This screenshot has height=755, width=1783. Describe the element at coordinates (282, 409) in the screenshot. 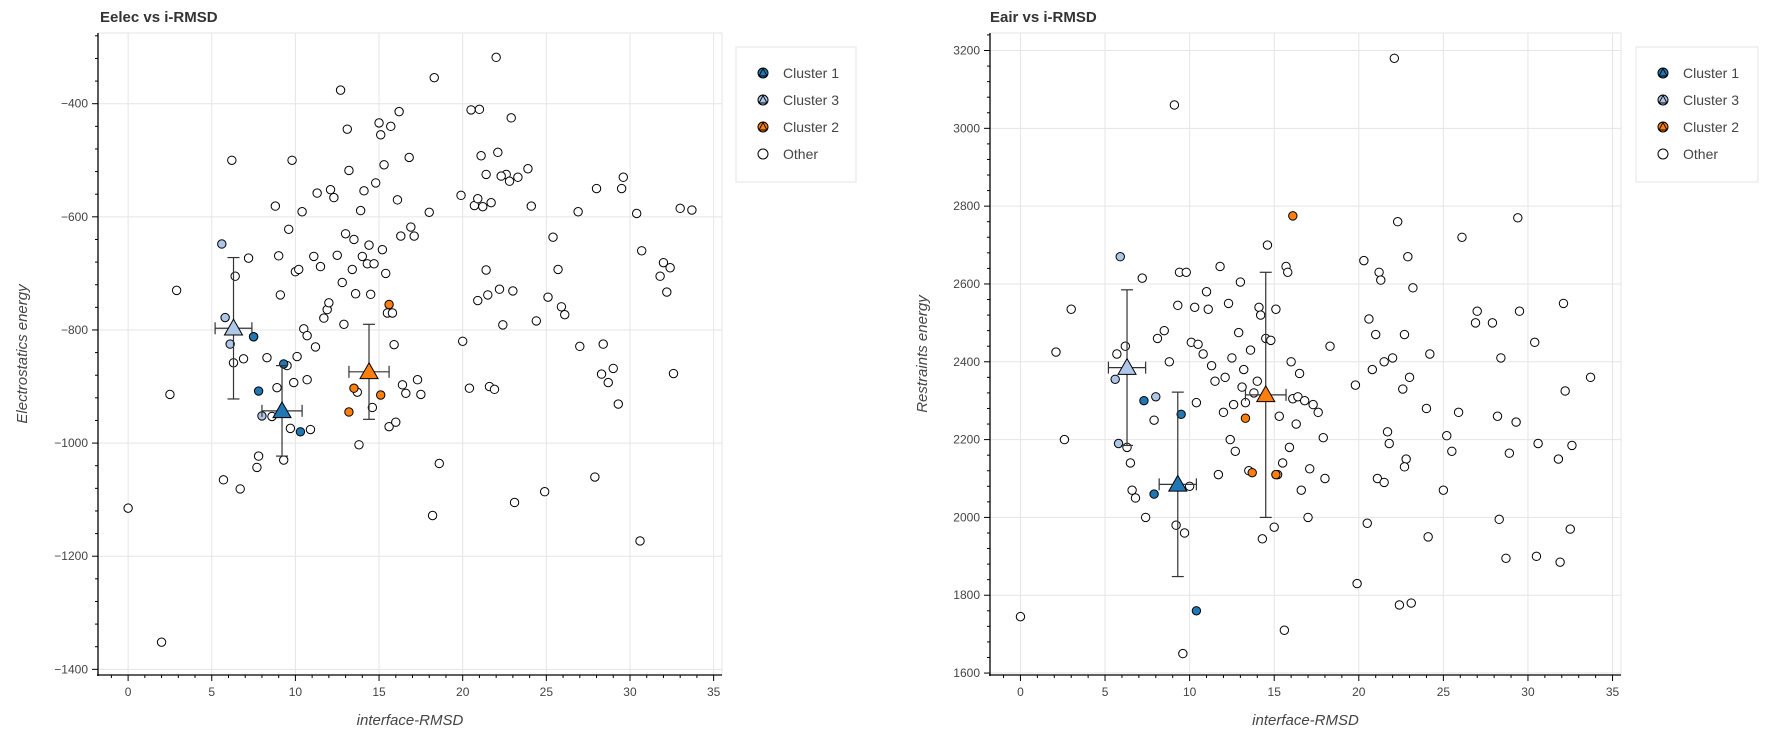

I see `cluster-mean-marker` at that location.